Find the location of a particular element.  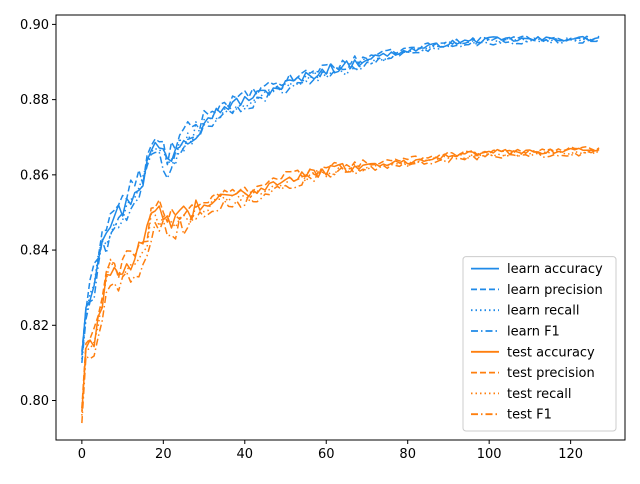

legend-label: learn F1 is located at coordinates (533, 332).